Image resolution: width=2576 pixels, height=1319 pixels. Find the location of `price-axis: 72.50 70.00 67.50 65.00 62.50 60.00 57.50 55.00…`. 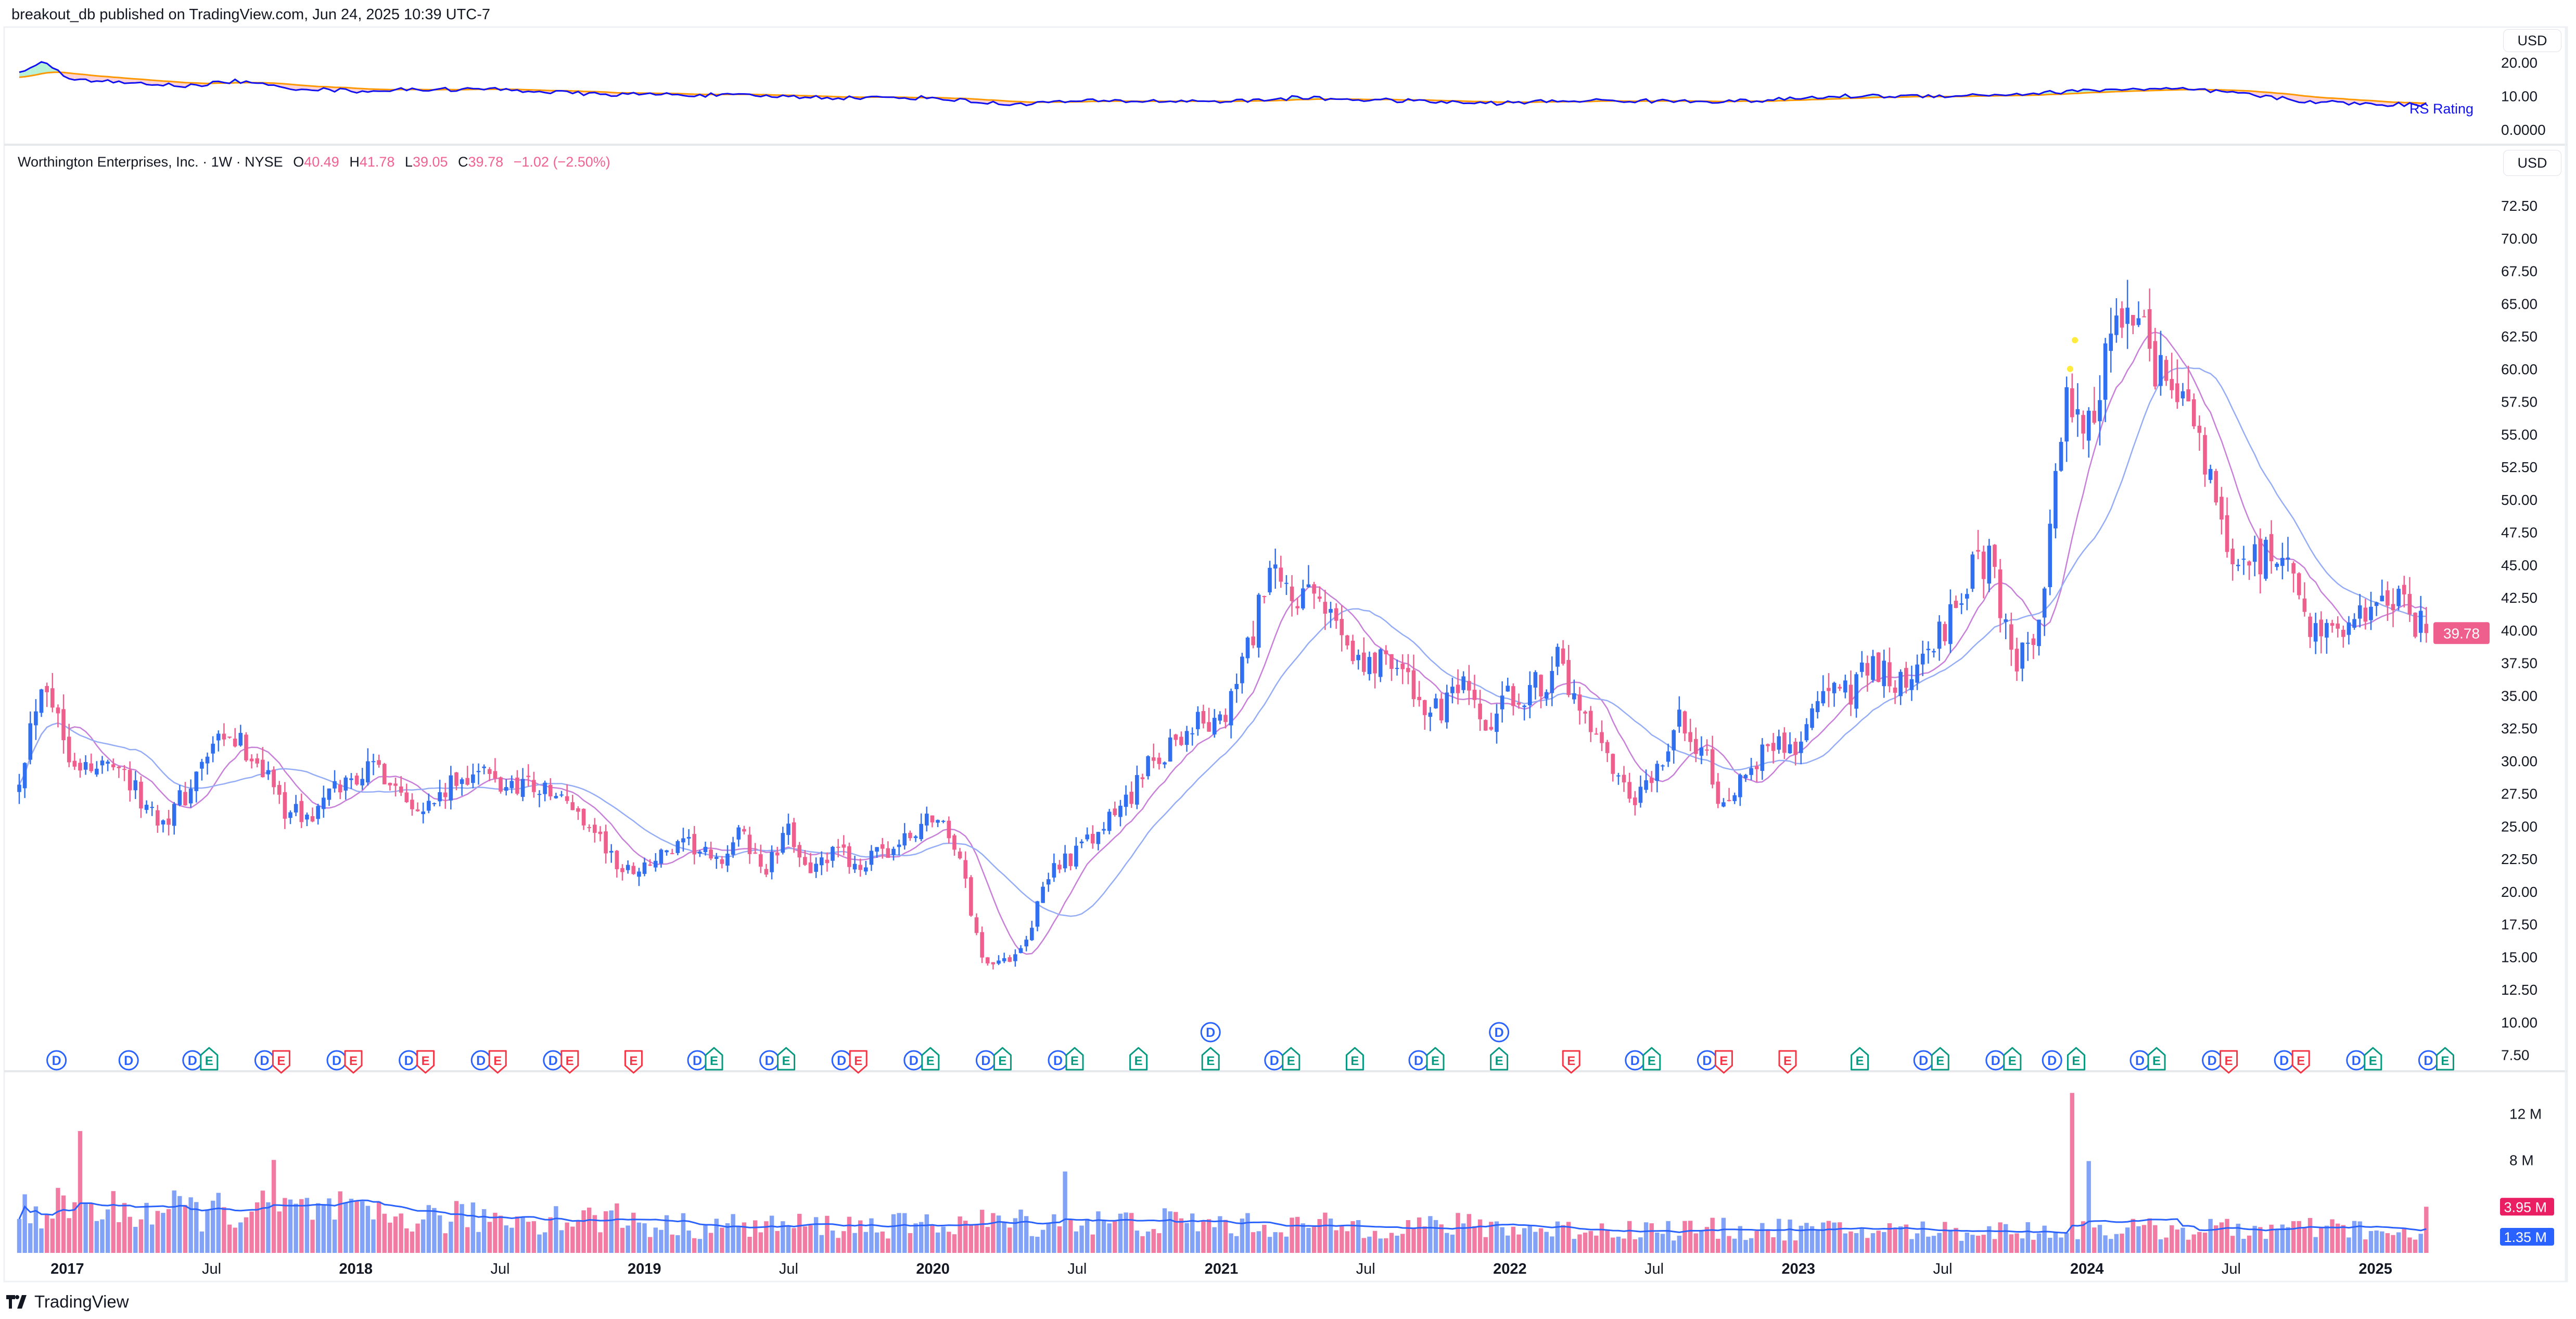

price-axis: 72.50 70.00 67.50 65.00 62.50 60.00 57.50 55.00… is located at coordinates (2519, 630).